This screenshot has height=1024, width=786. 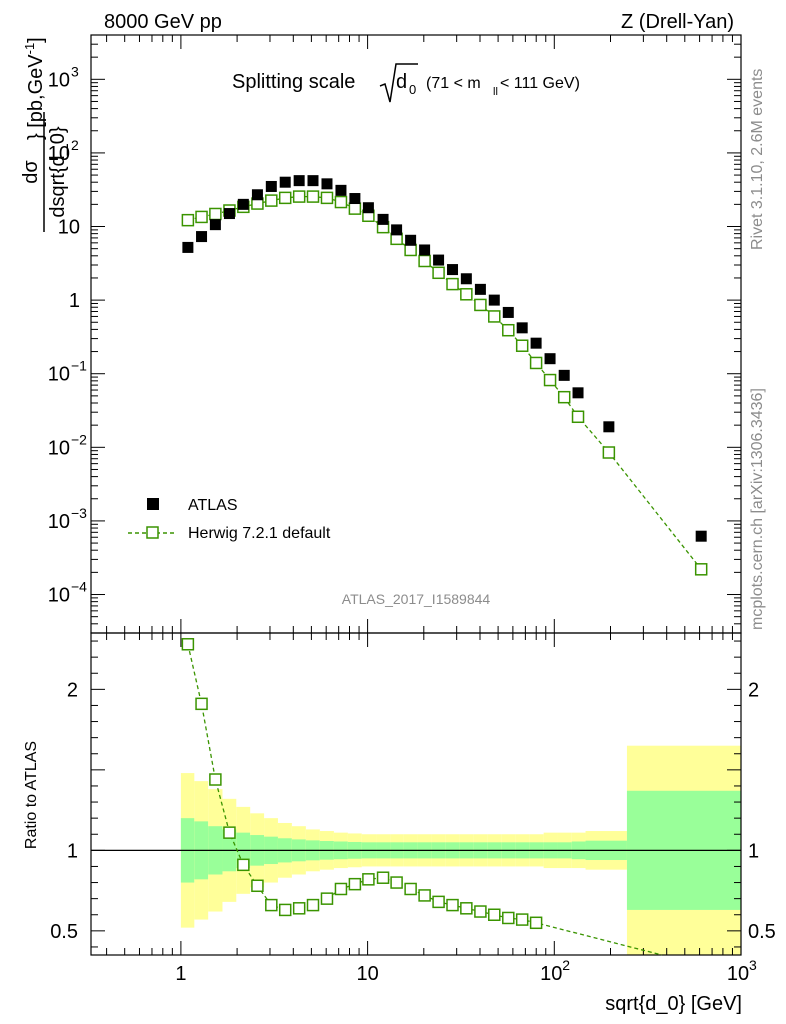 I want to click on title-range: (71 < m, so click(x=453, y=83).